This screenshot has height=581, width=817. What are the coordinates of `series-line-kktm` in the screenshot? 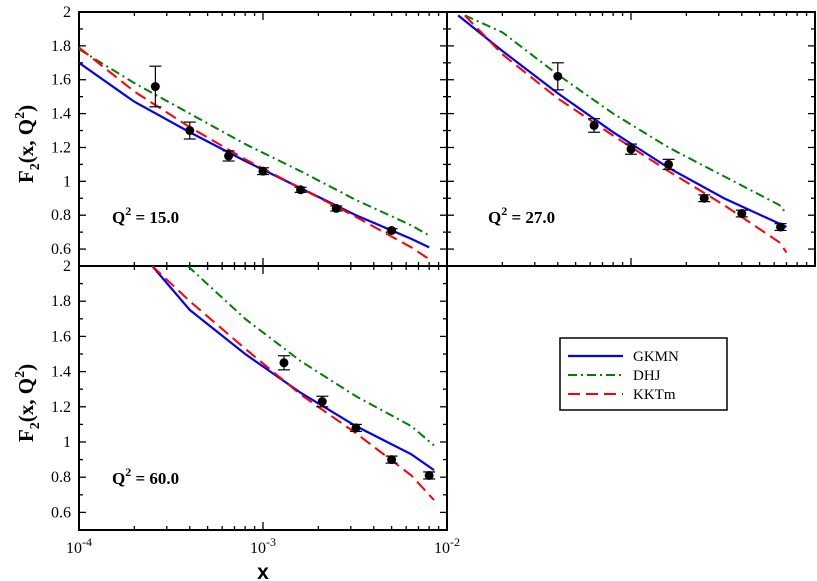 It's located at (293, 383).